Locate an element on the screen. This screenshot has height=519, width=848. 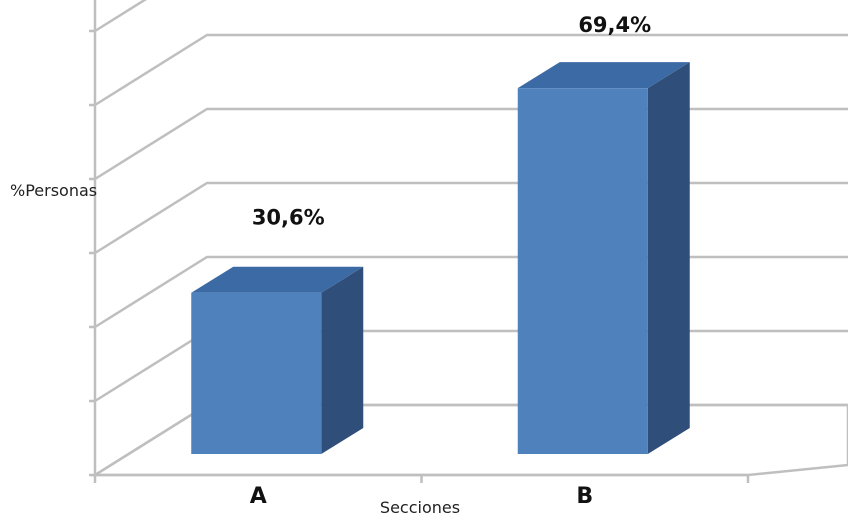
bar-A is located at coordinates (277, 360).